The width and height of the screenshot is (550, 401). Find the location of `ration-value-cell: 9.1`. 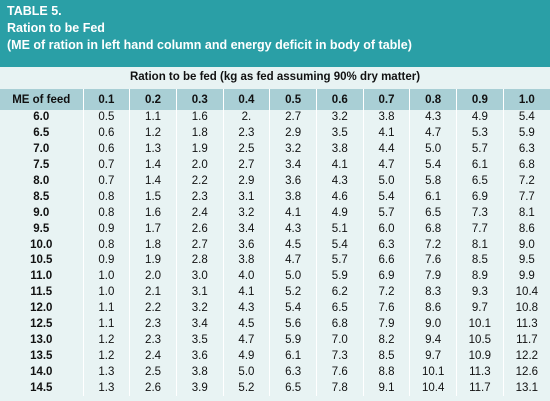

ration-value-cell: 9.1 is located at coordinates (386, 388).